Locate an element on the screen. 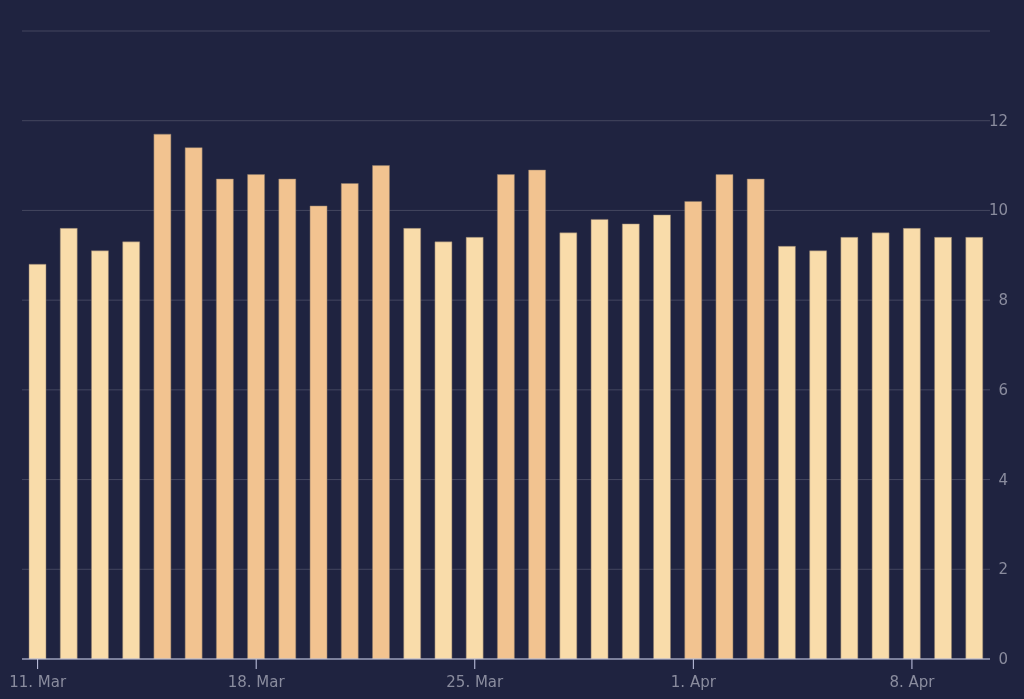  y-tick-label: 6 is located at coordinates (1003, 389).